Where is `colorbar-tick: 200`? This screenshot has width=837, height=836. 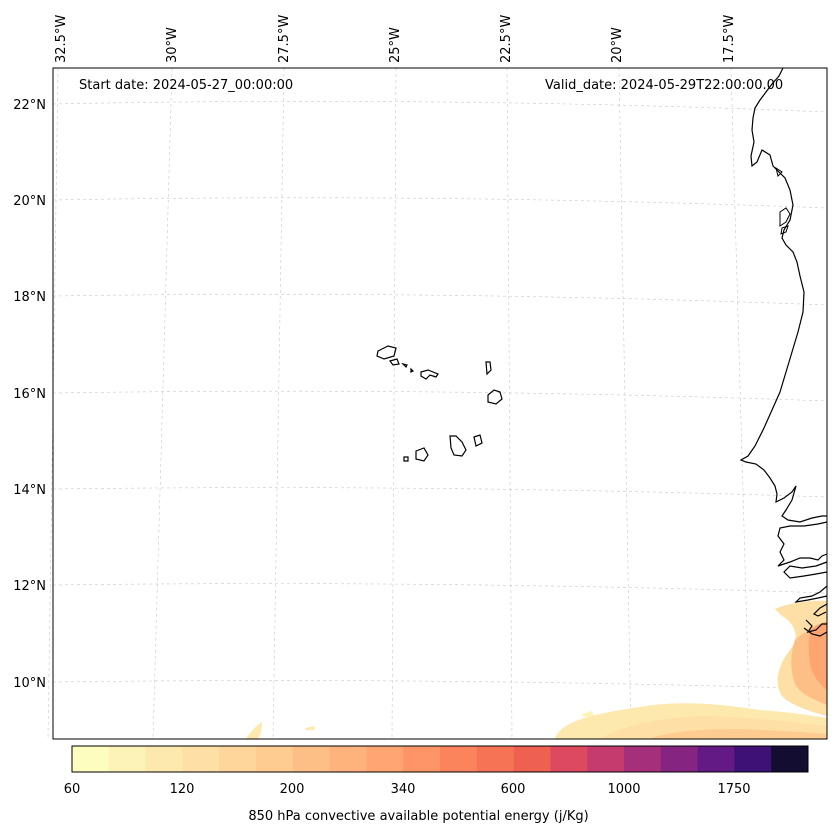 colorbar-tick: 200 is located at coordinates (292, 789).